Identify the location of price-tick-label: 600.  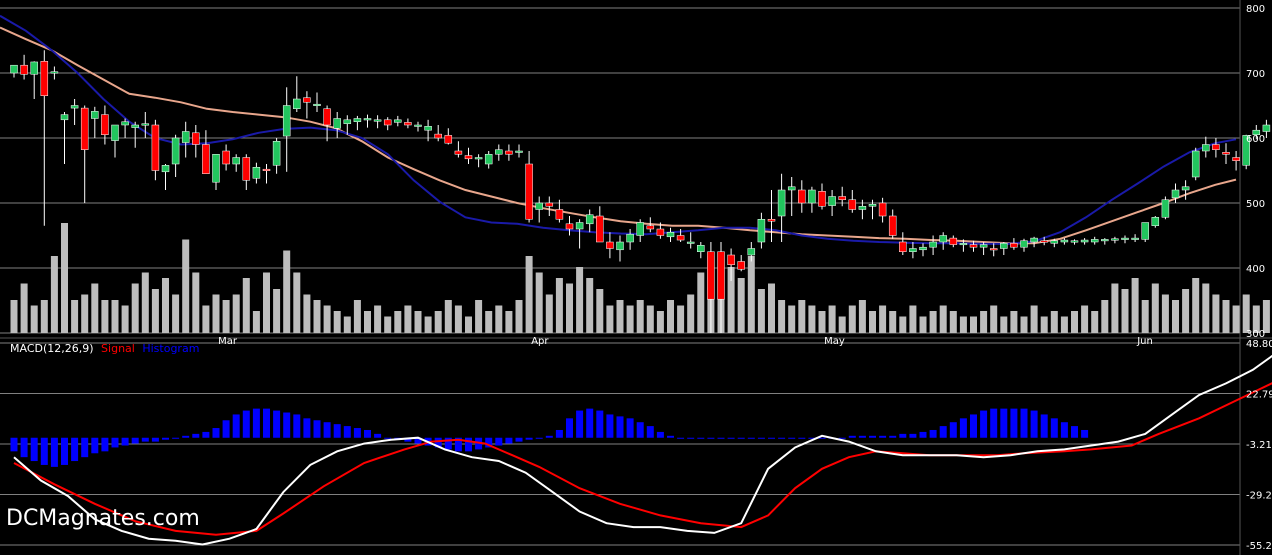
(1255, 139).